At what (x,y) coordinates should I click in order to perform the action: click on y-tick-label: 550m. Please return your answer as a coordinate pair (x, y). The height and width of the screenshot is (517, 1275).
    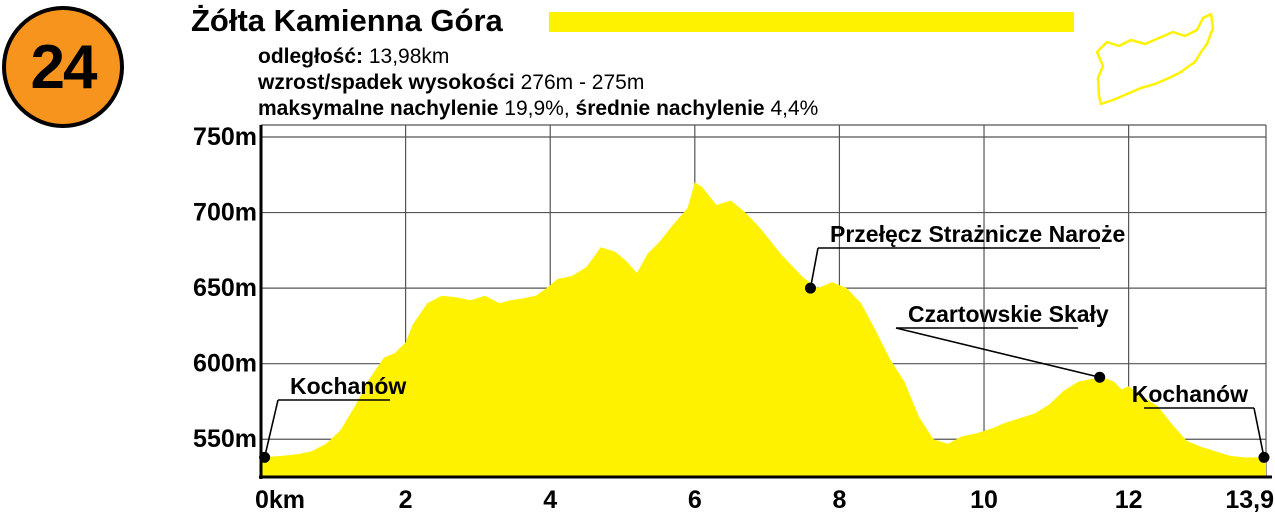
    Looking at the image, I should click on (225, 439).